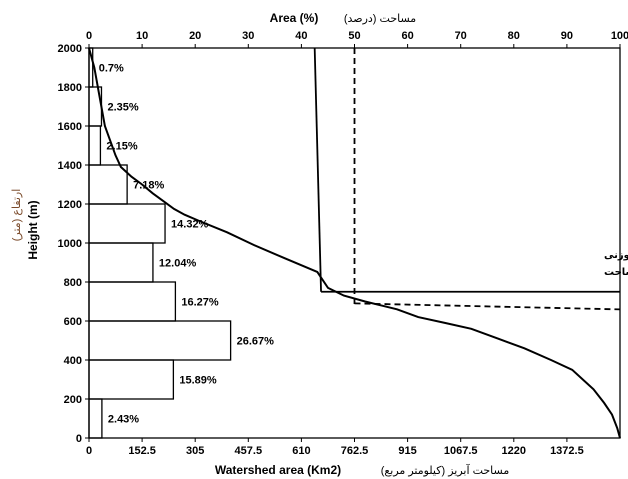  I want to click on top-tick-label: 30, so click(248, 36).